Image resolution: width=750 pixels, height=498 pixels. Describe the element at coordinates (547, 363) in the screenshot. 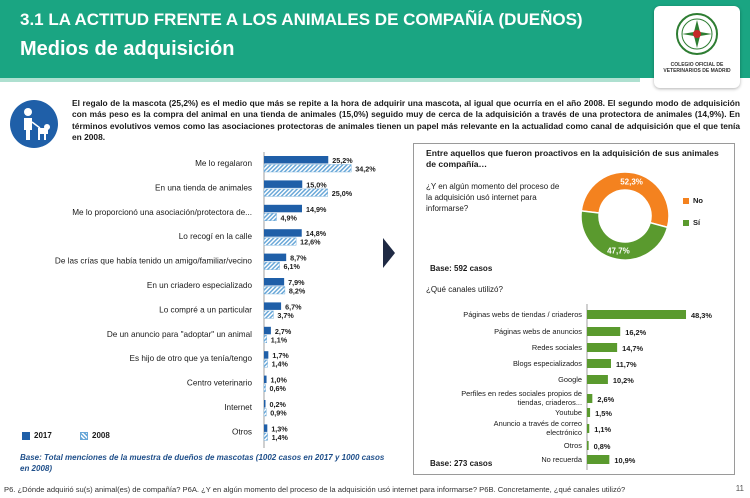

I see `channel-label: Blogs especializados` at that location.